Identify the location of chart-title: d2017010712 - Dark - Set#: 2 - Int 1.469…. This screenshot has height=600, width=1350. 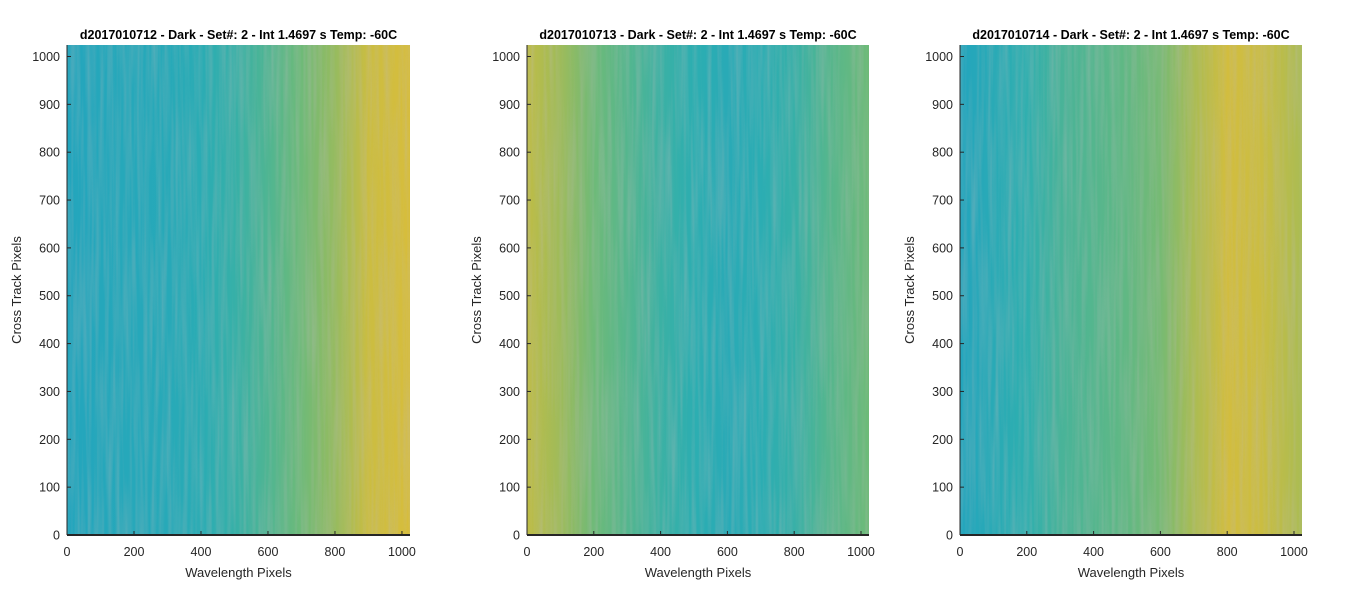
(238, 35).